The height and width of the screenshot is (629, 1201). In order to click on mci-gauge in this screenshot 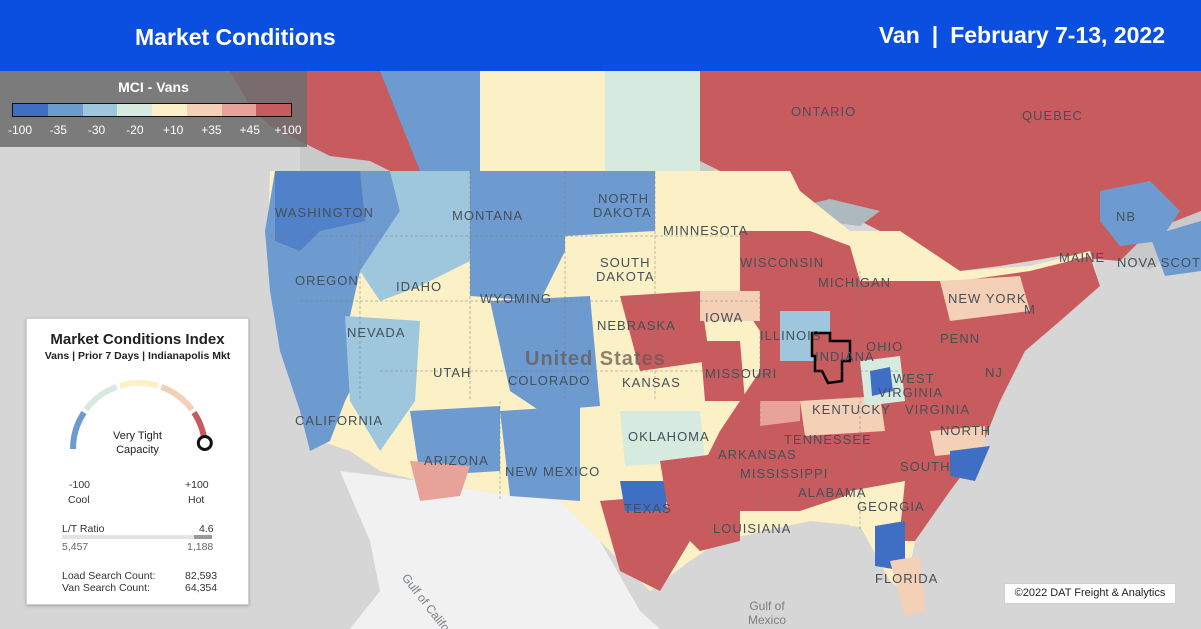, I will do `click(141, 415)`.